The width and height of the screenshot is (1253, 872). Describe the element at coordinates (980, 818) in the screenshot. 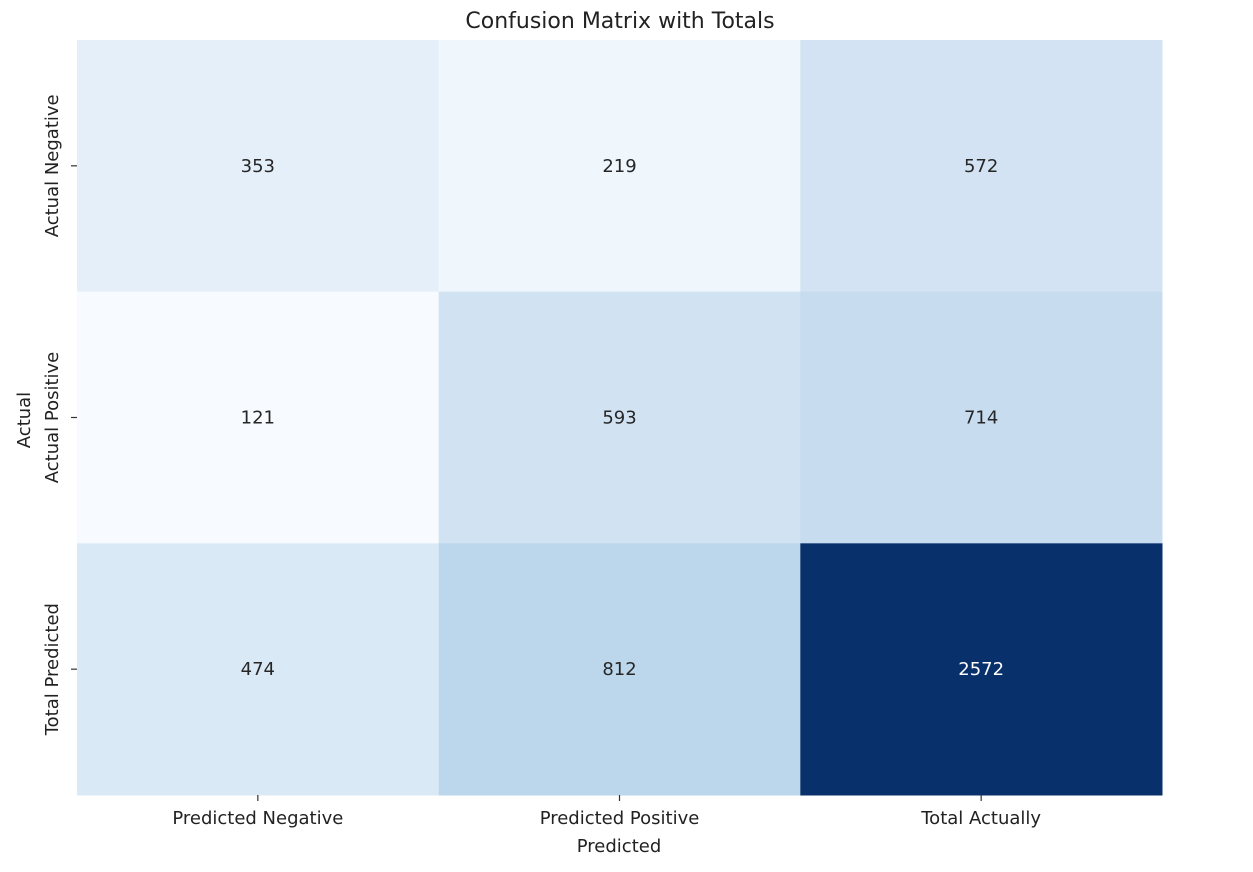

I see `x-tick-label-2: Total Actually` at that location.